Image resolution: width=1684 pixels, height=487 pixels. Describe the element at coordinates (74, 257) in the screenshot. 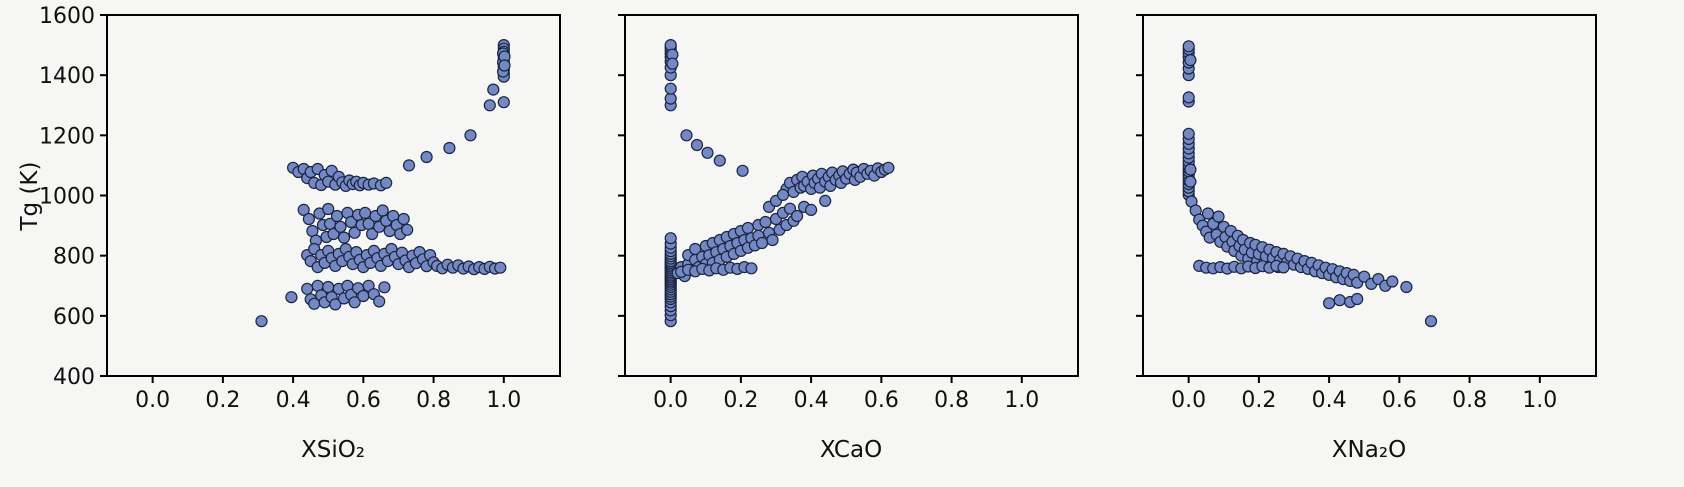

I see `y-tick-label: 800` at that location.